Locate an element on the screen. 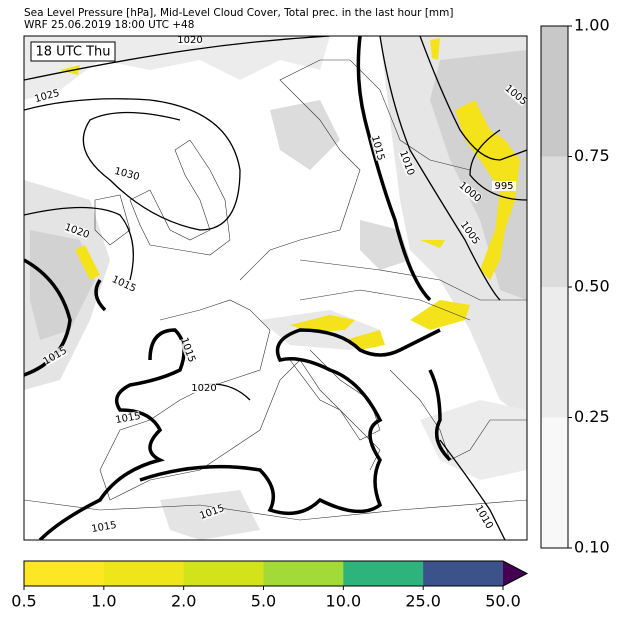 Image resolution: width=618 pixels, height=621 pixels. colorbar-frame is located at coordinates (276, 573).